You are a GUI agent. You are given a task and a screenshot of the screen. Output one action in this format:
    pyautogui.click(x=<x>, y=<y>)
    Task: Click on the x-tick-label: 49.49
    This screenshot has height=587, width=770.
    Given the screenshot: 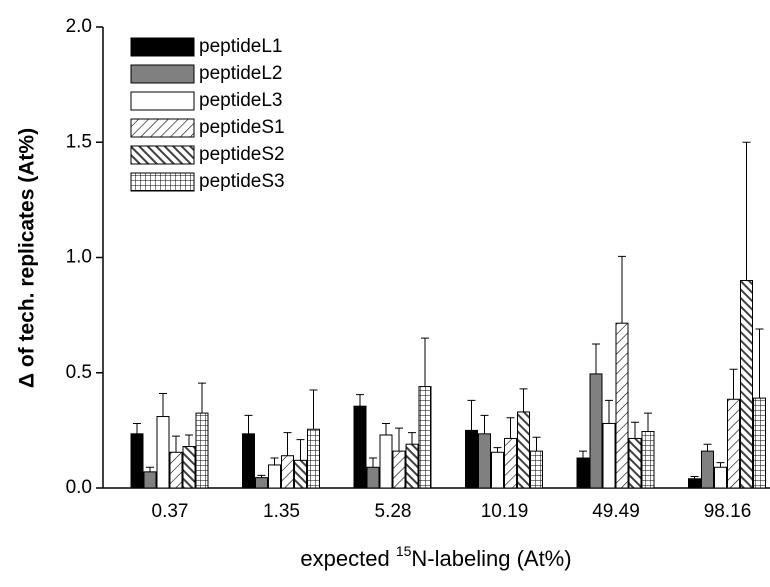 What is the action you would take?
    pyautogui.click(x=616, y=511)
    